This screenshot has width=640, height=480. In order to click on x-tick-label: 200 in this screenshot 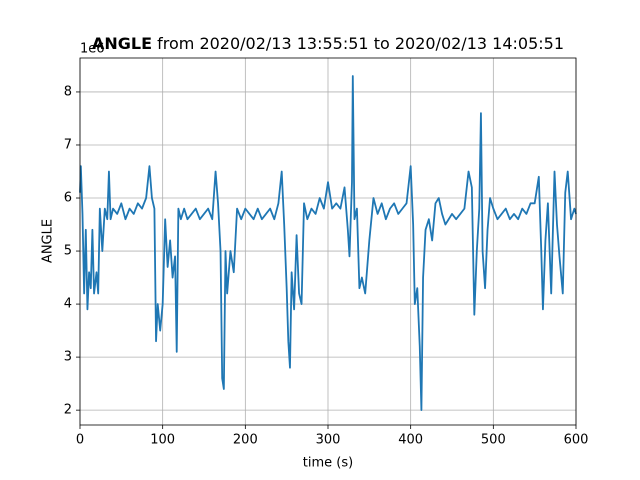, I will do `click(245, 440)`.